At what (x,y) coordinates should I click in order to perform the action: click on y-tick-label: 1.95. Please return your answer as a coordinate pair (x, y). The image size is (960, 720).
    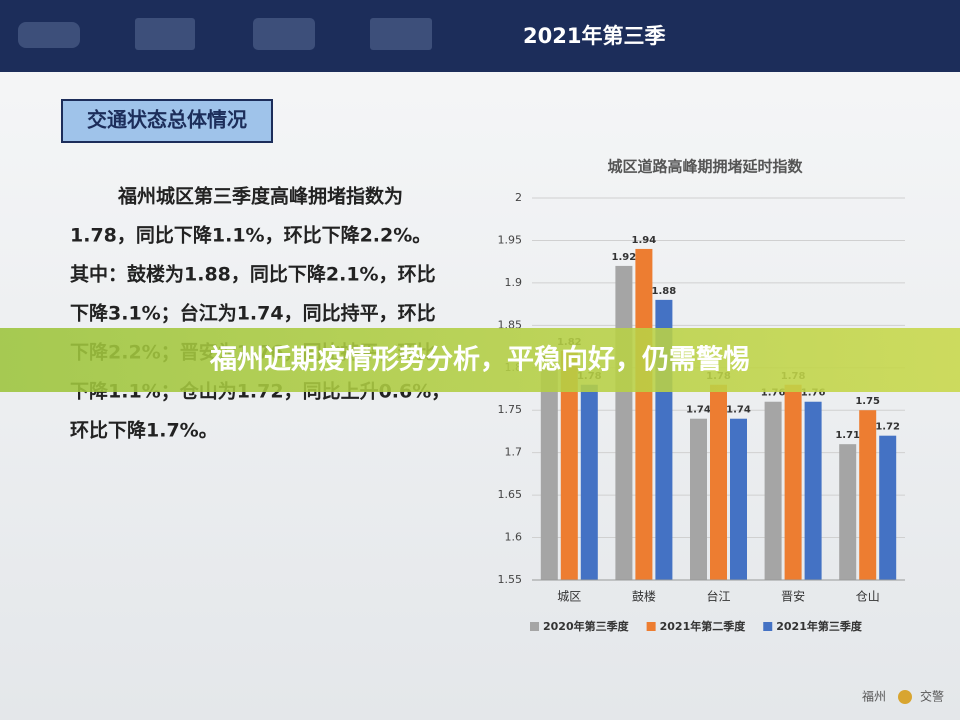
    Looking at the image, I should click on (510, 239).